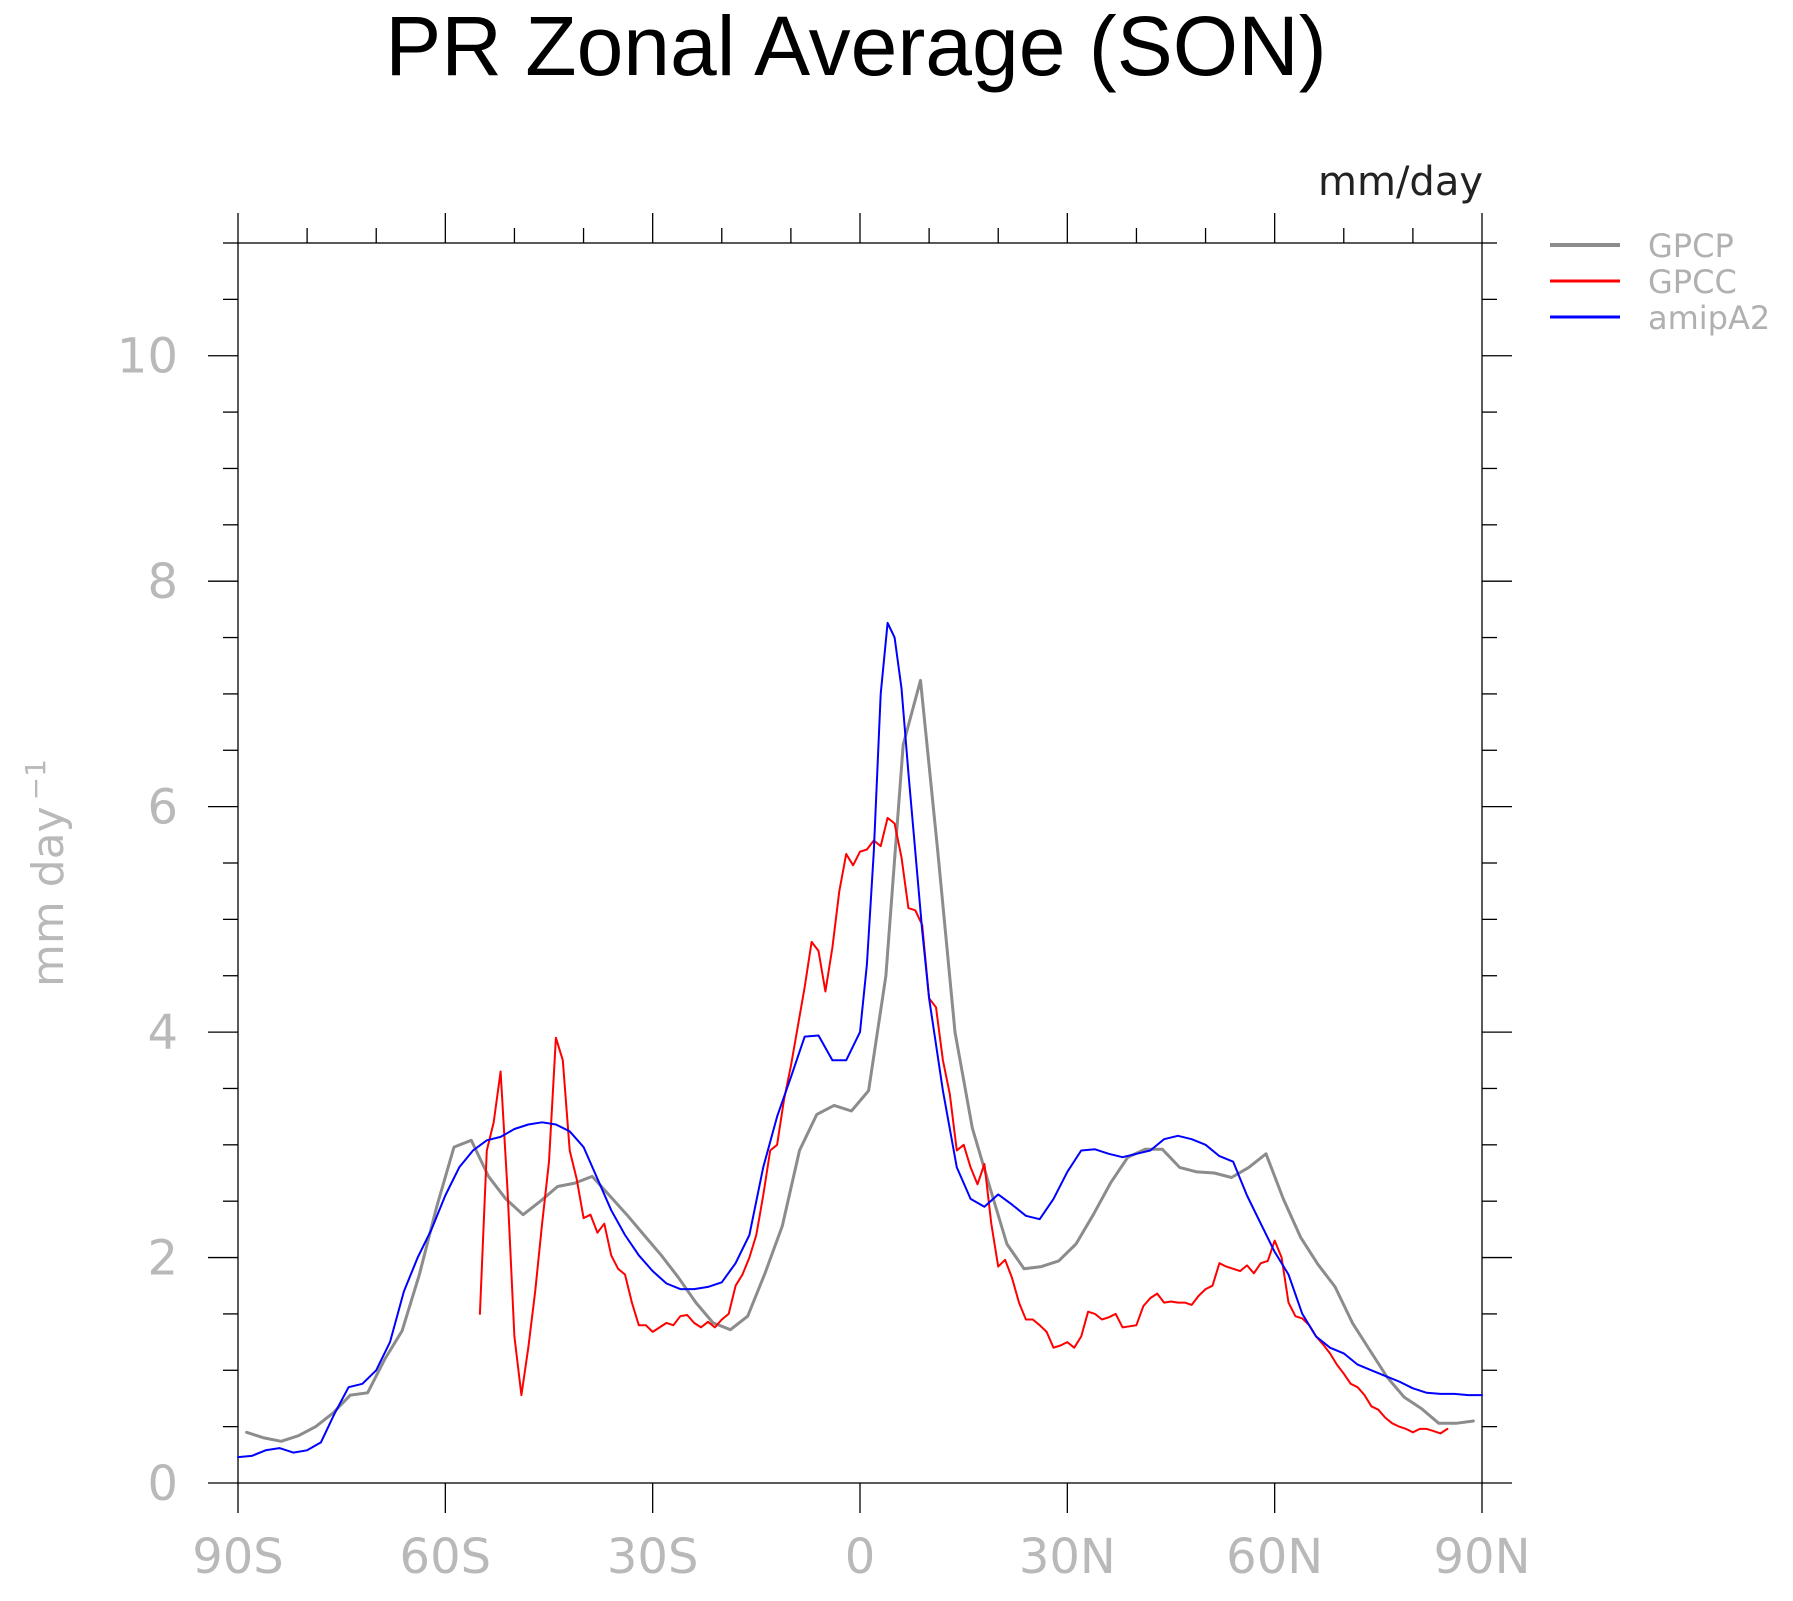 This screenshot has width=1793, height=1601. What do you see at coordinates (162, 1033) in the screenshot?
I see `y-tick-label: 4` at bounding box center [162, 1033].